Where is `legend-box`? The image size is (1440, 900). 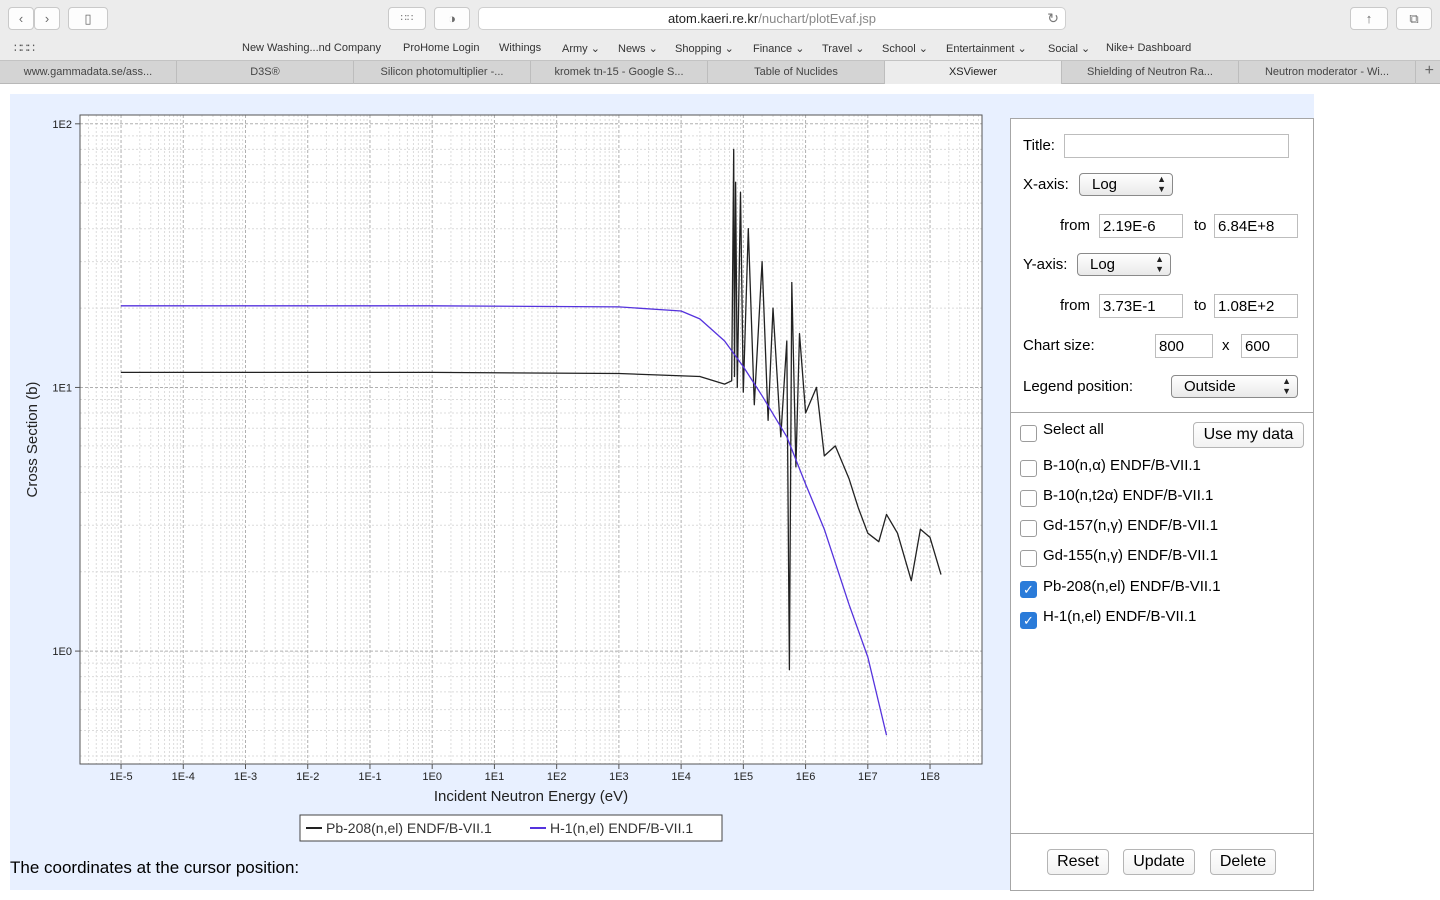
legend-box is located at coordinates (511, 828).